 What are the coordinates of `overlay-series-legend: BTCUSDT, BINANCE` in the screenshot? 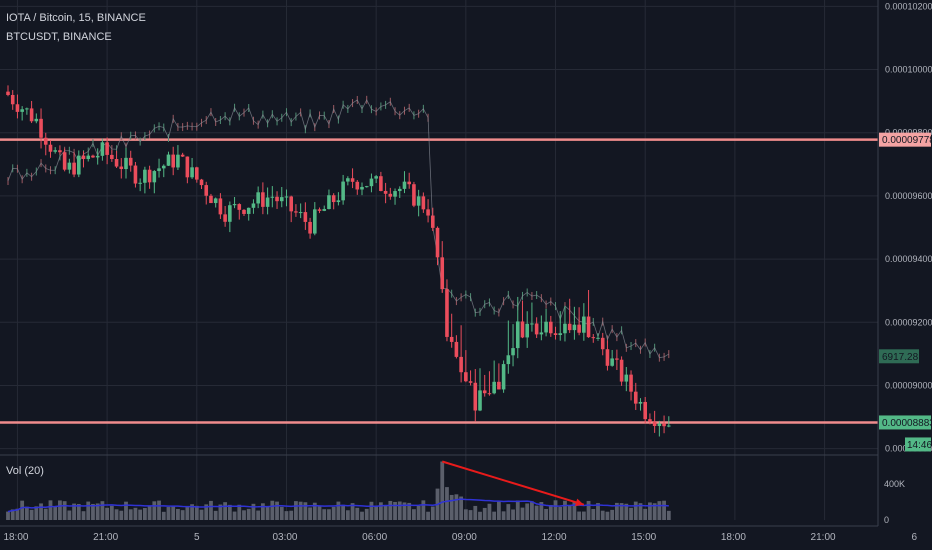 It's located at (59, 37).